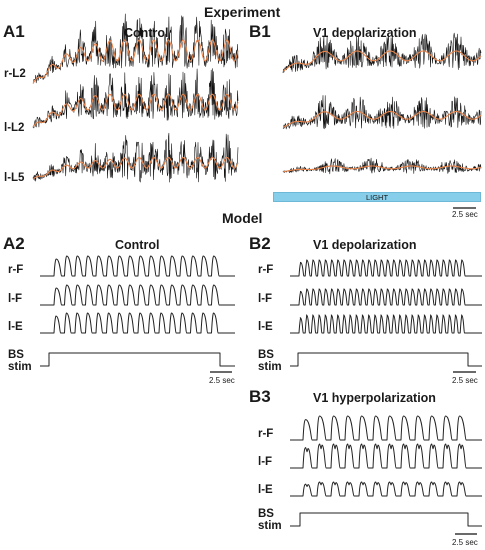  What do you see at coordinates (265, 327) in the screenshot?
I see `b2-trace-label-l-e: l-E` at bounding box center [265, 327].